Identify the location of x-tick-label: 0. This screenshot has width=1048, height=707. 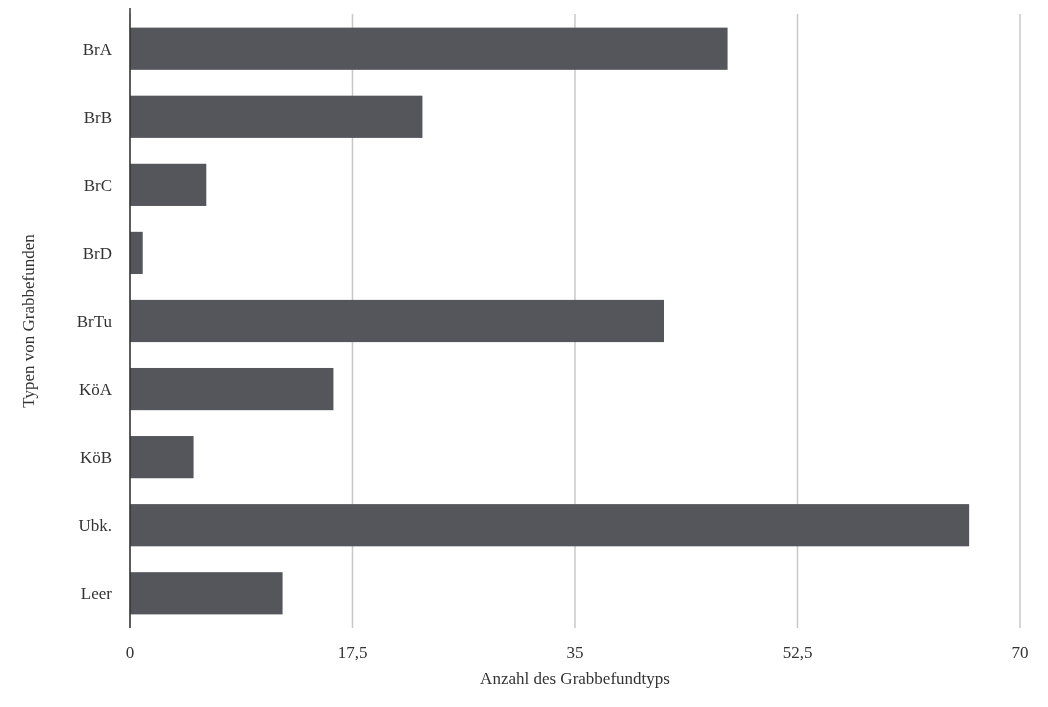
(130, 652).